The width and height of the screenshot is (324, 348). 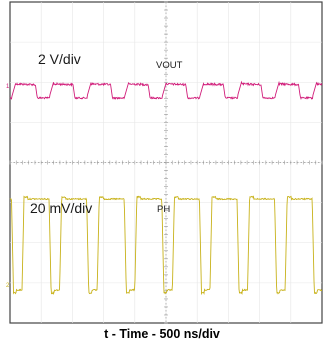 I want to click on vout-channel-marker: 1, so click(x=8, y=87).